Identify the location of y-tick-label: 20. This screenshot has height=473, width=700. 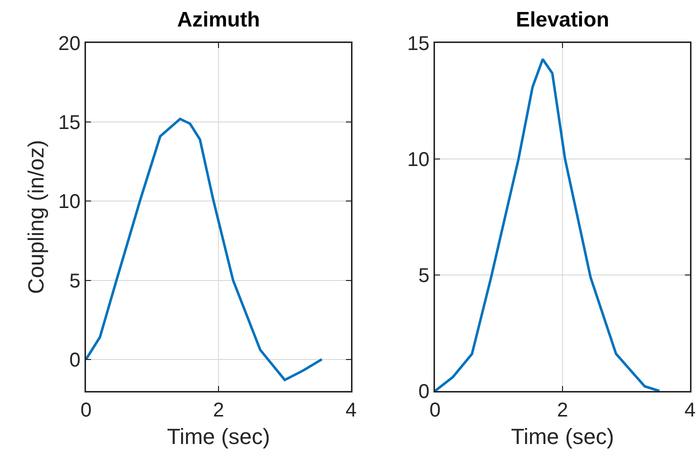
(69, 44).